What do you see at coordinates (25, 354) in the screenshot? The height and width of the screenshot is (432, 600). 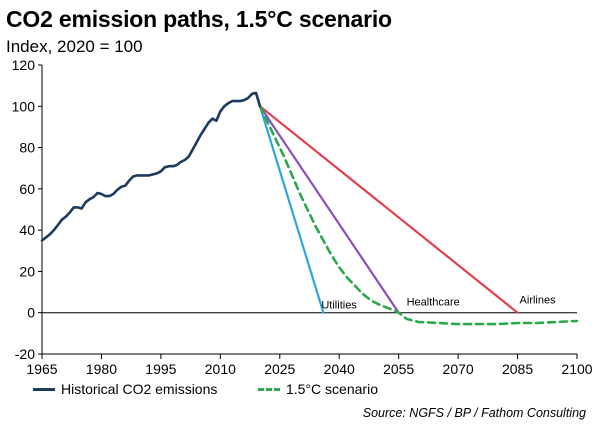 I see `y-tick-label: -20` at bounding box center [25, 354].